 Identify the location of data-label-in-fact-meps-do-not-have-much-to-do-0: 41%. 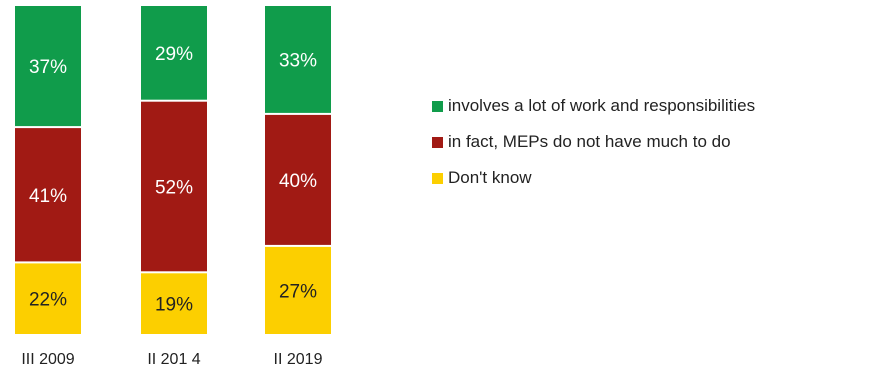
(48, 196).